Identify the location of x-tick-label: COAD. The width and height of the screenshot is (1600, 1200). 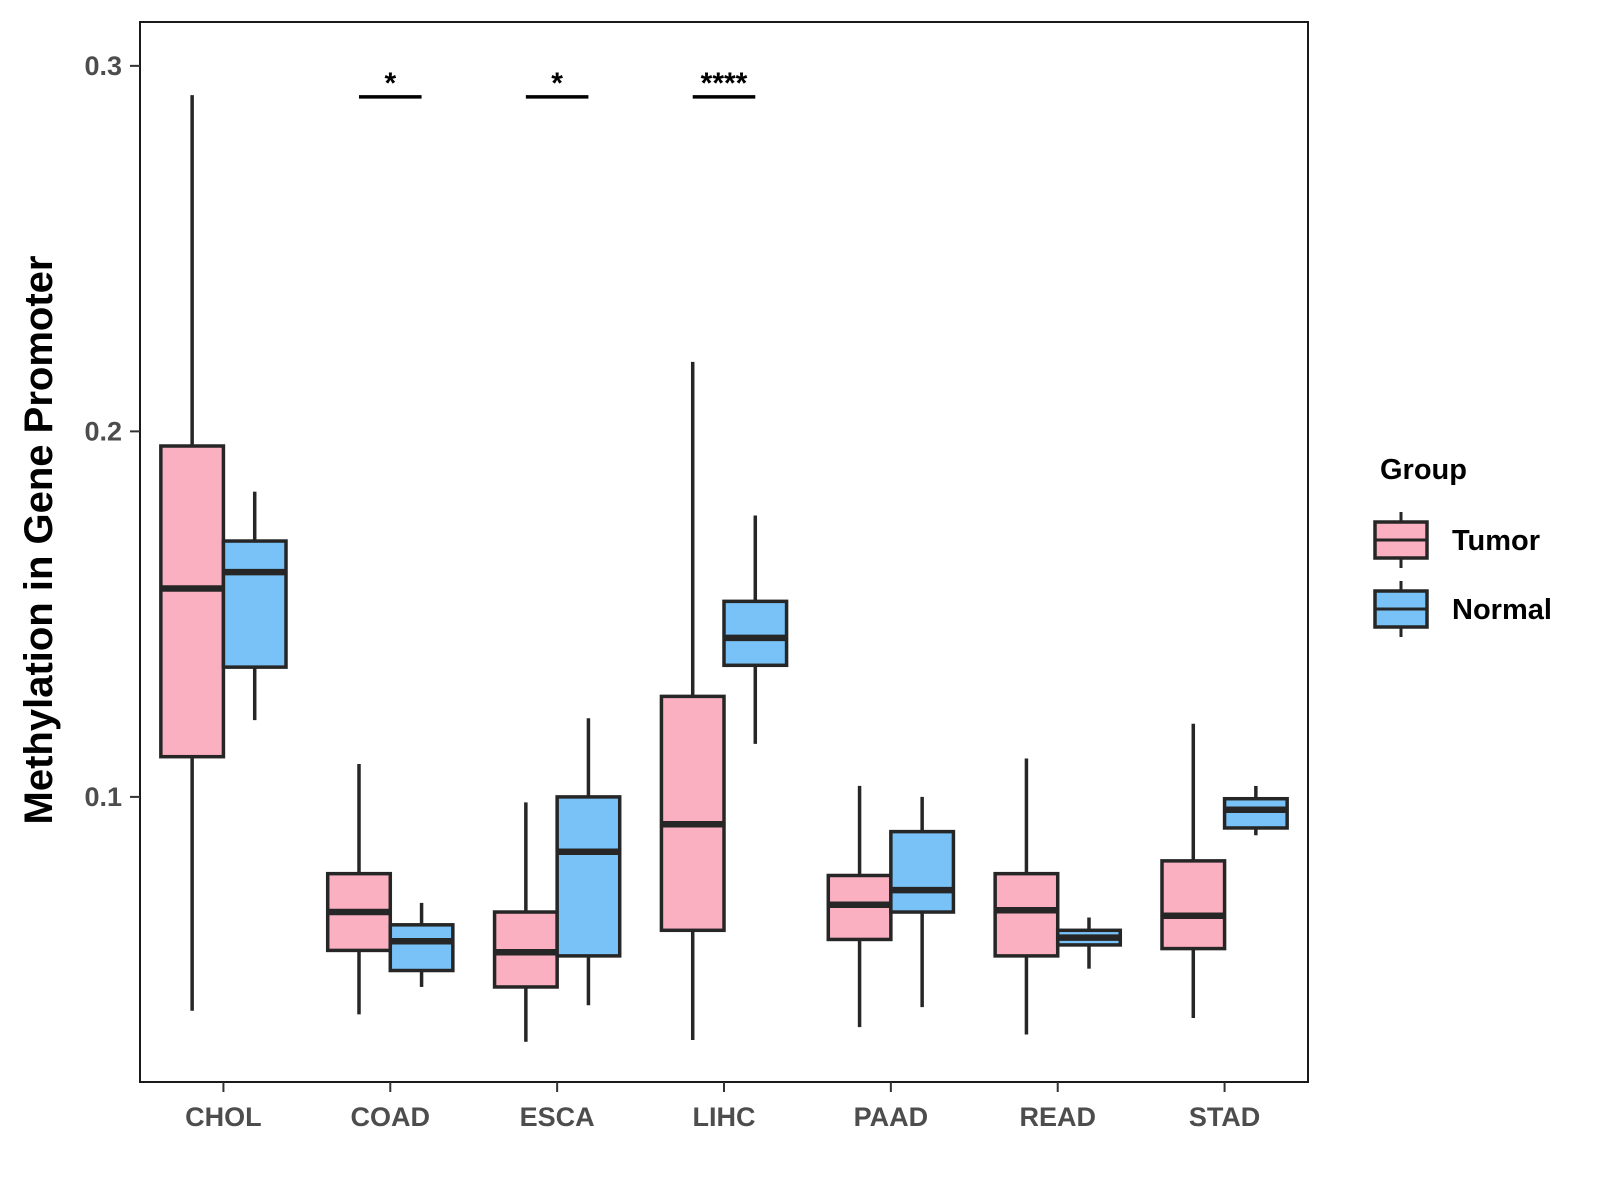
(391, 1117).